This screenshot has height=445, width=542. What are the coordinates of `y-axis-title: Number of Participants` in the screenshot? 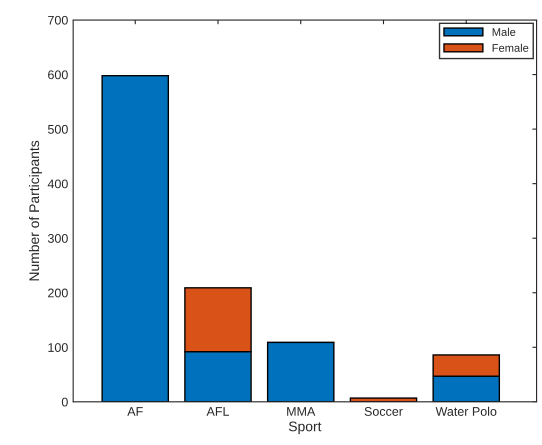 It's located at (35, 210).